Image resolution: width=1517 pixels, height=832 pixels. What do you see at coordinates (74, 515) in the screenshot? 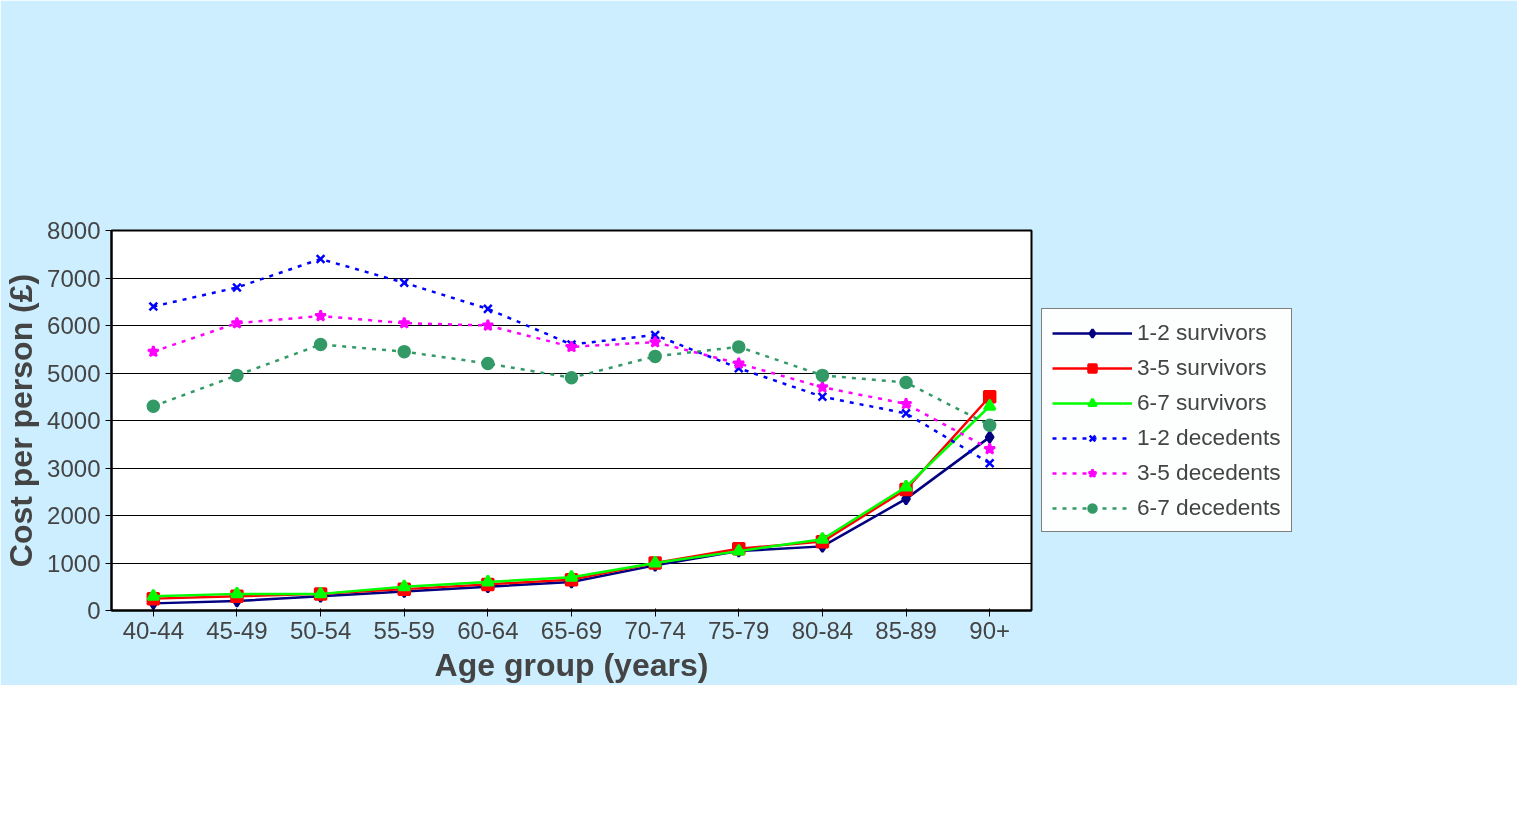
I see `y-tick-label: 2000` at bounding box center [74, 515].